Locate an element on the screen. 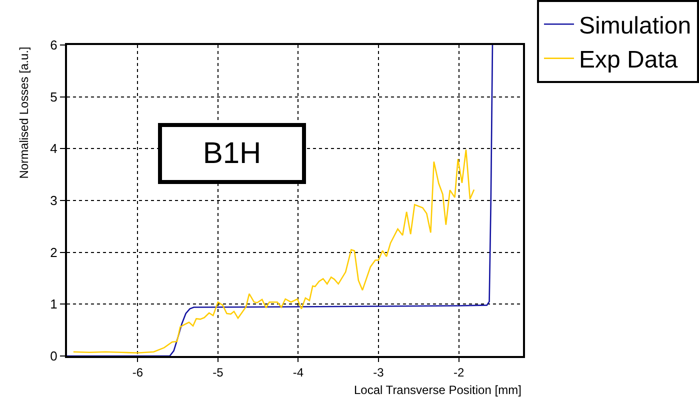 The image size is (699, 408). legend-label: Exp Data is located at coordinates (628, 60).